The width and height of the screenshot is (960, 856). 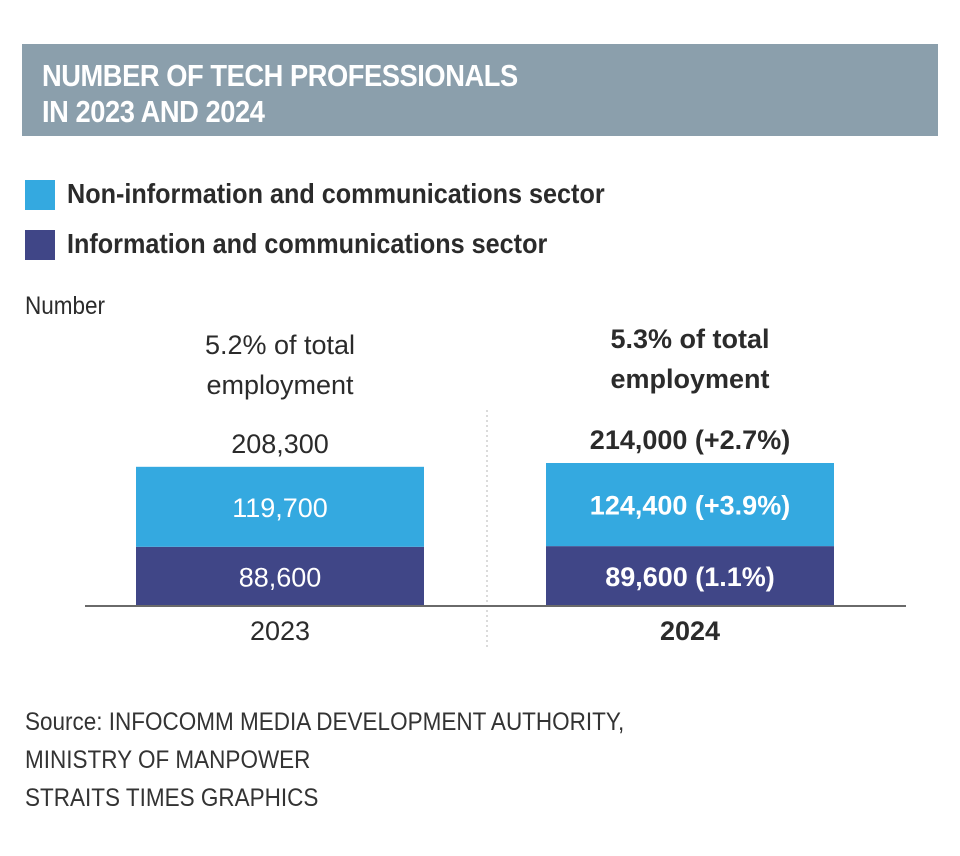 What do you see at coordinates (280, 345) in the screenshot?
I see `share-label-line-1: 5.2% of total` at bounding box center [280, 345].